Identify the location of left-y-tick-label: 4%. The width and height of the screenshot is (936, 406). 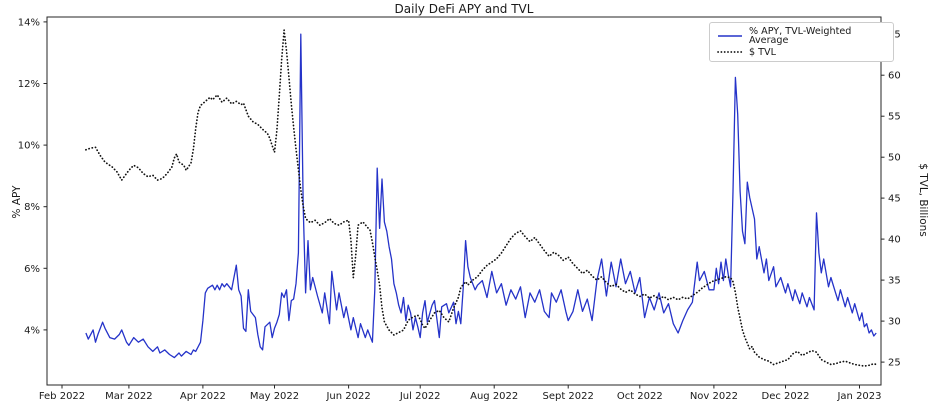
(32, 330).